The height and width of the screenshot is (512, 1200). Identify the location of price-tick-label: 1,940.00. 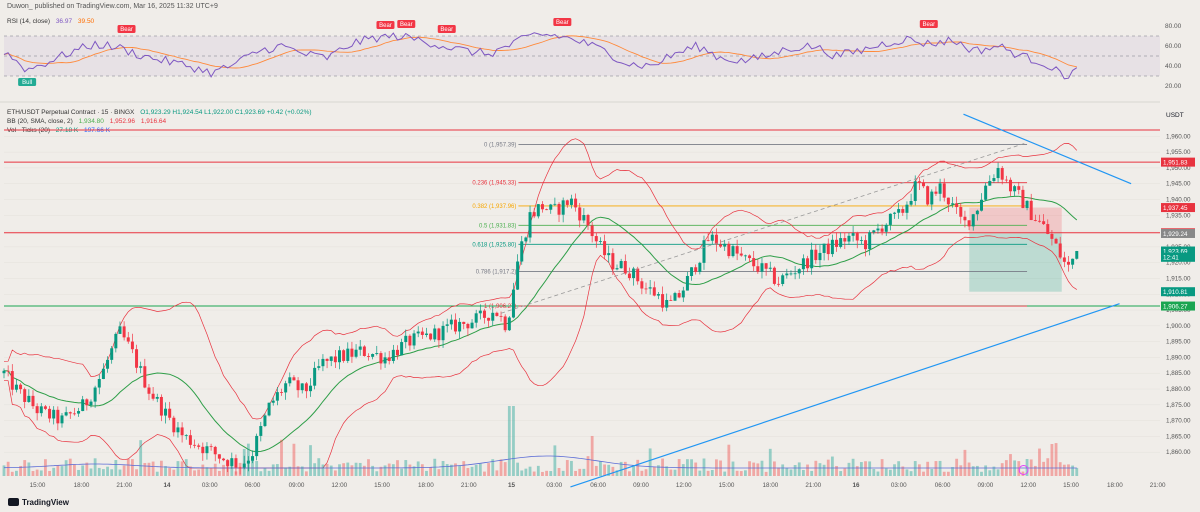
(1178, 199).